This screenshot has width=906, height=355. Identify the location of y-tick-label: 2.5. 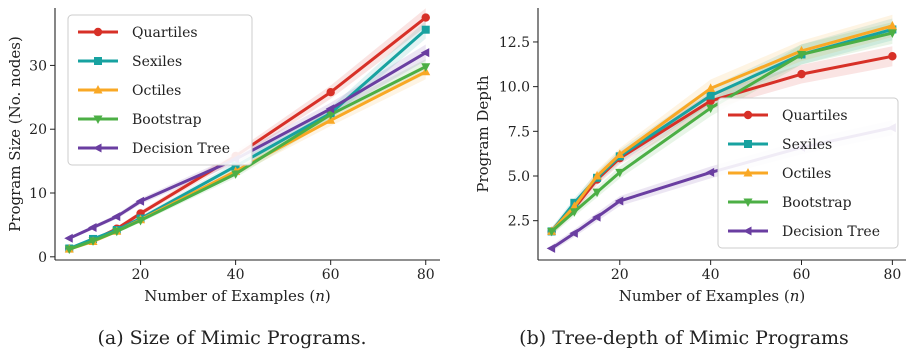
(519, 222).